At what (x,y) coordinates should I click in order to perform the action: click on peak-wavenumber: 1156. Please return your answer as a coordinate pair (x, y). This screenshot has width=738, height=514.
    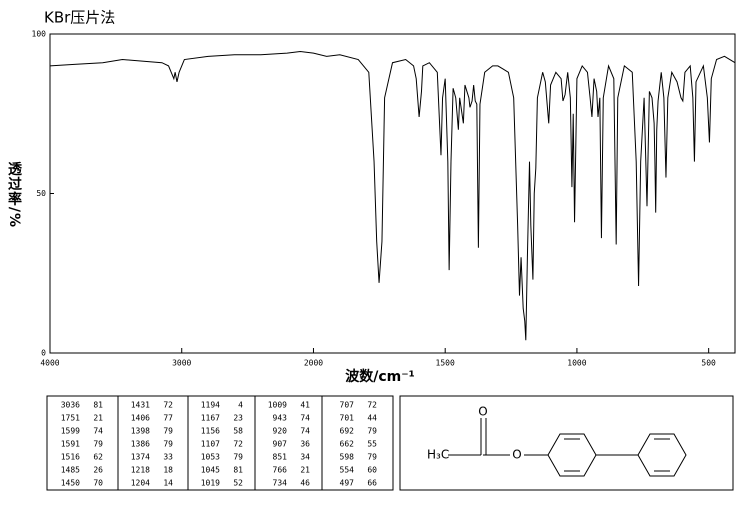
    Looking at the image, I should click on (210, 431).